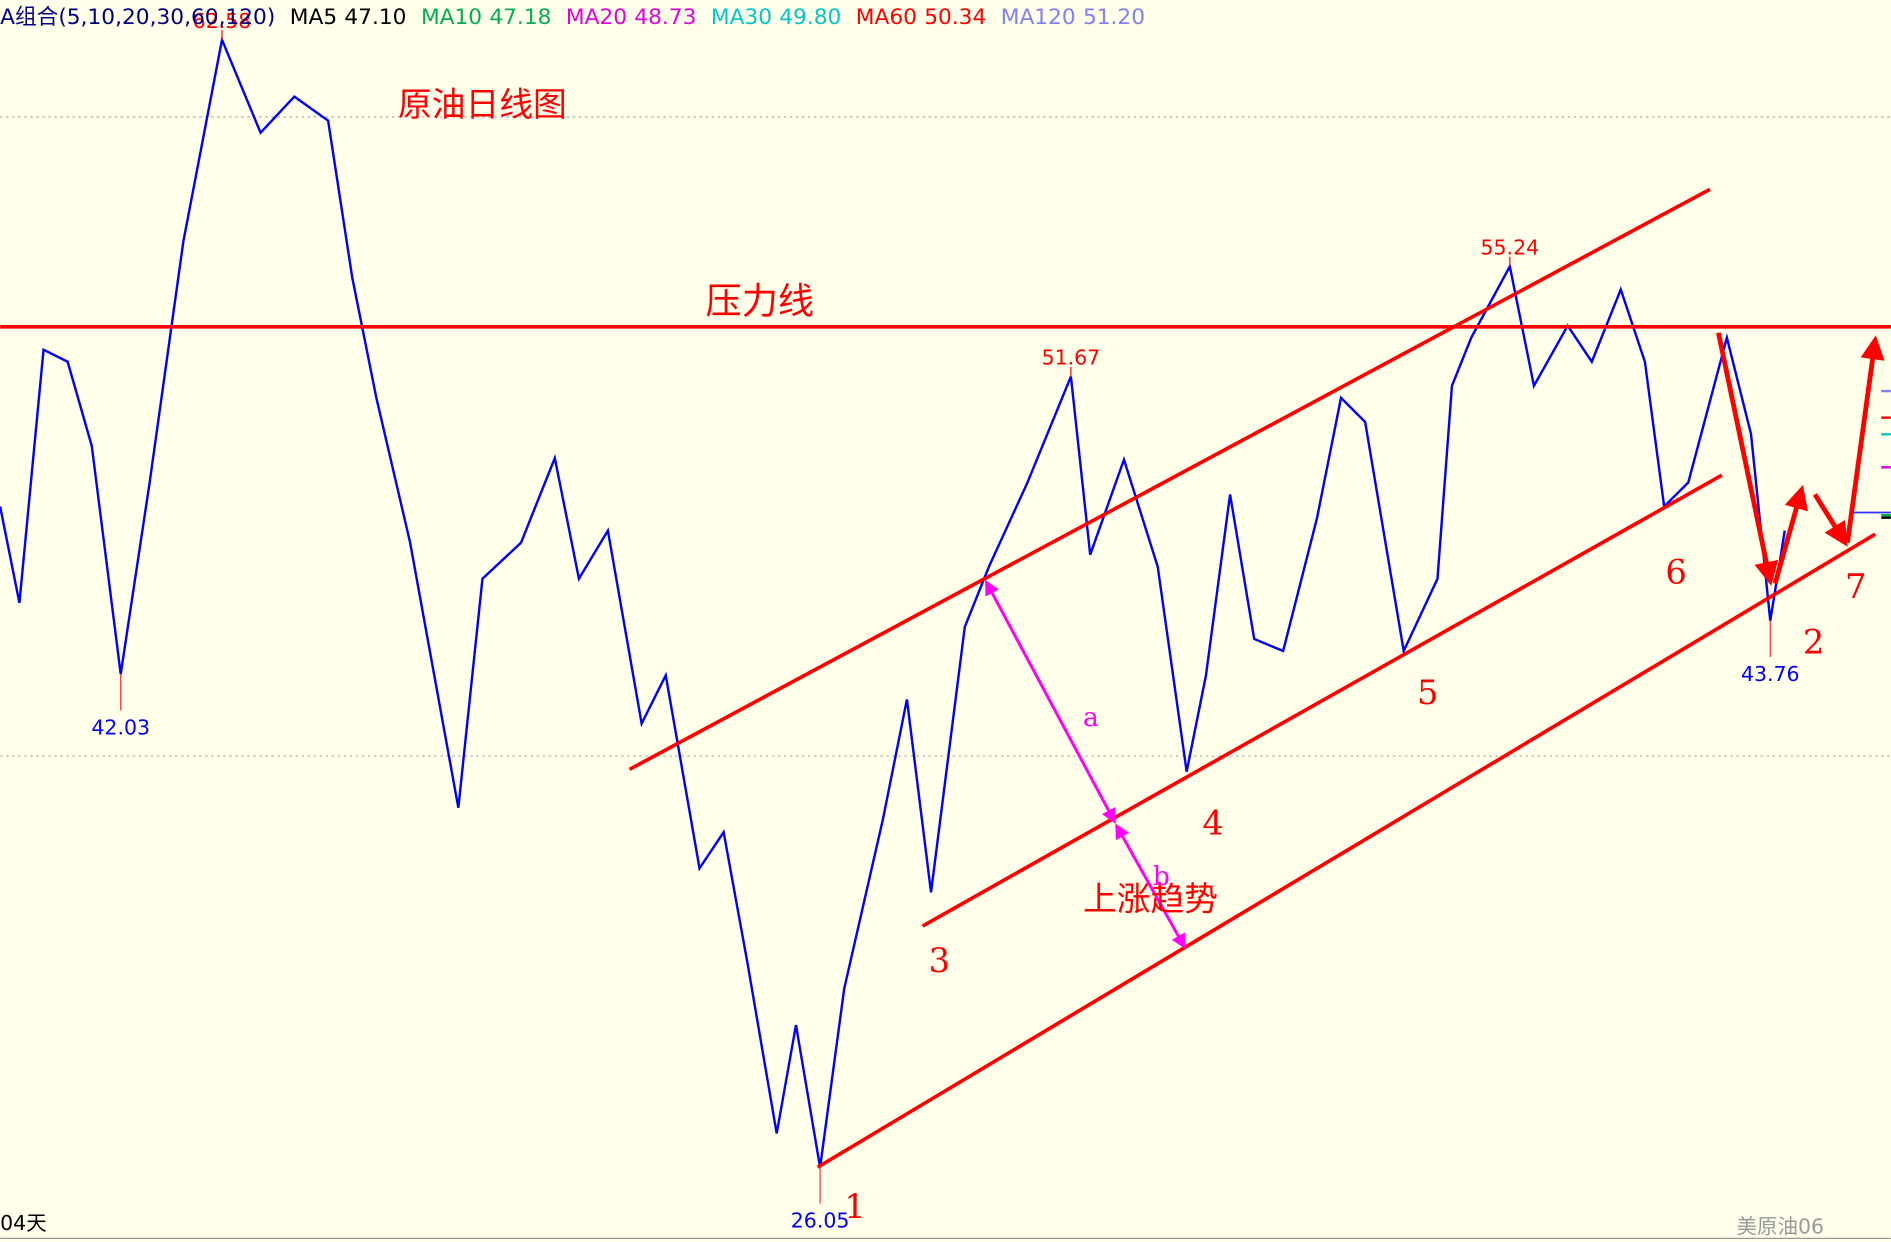  I want to click on measure-label: b, so click(1161, 876).